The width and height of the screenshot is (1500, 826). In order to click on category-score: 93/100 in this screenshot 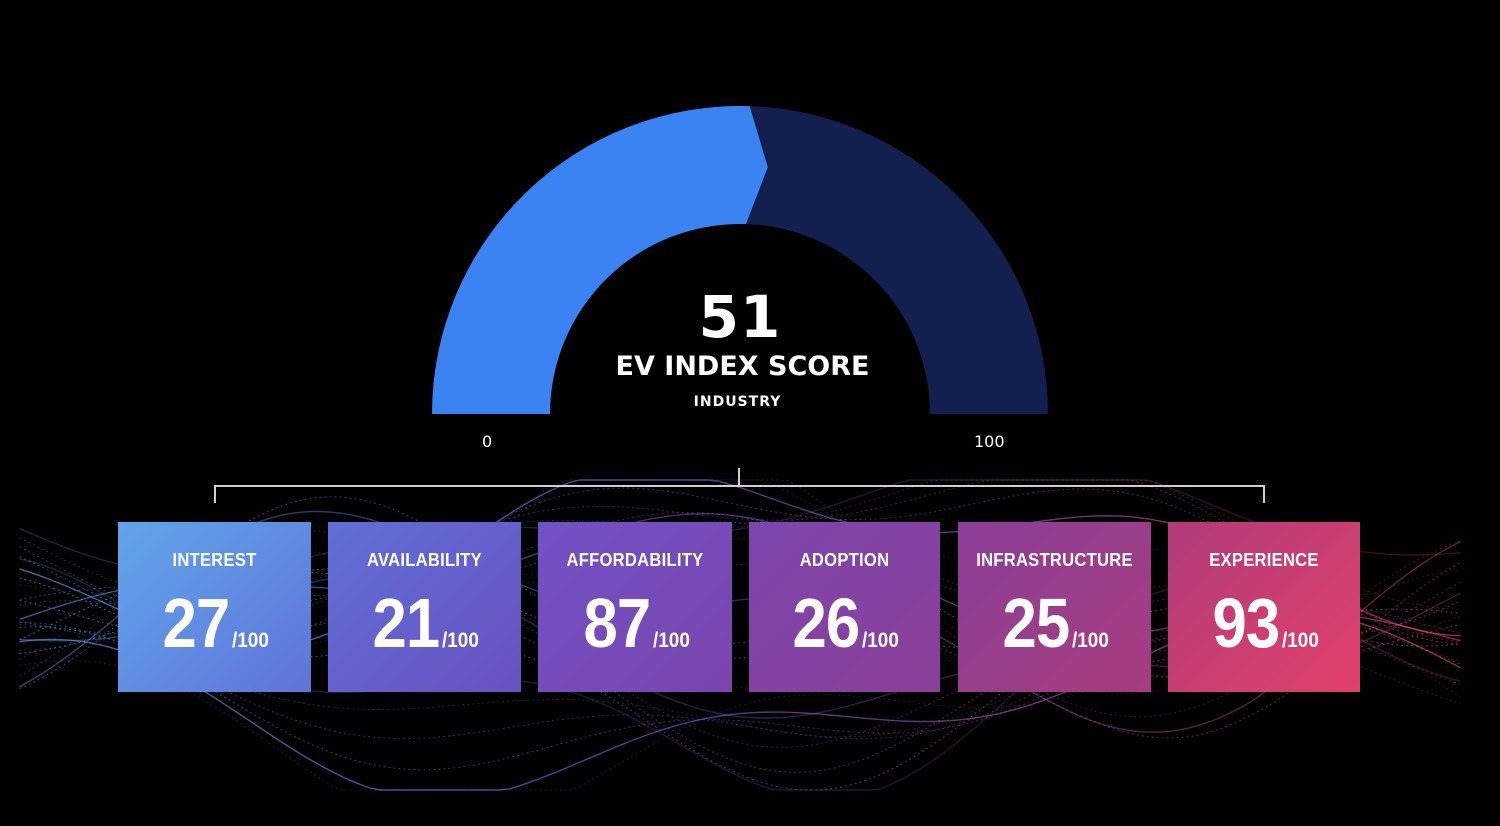, I will do `click(1264, 623)`.